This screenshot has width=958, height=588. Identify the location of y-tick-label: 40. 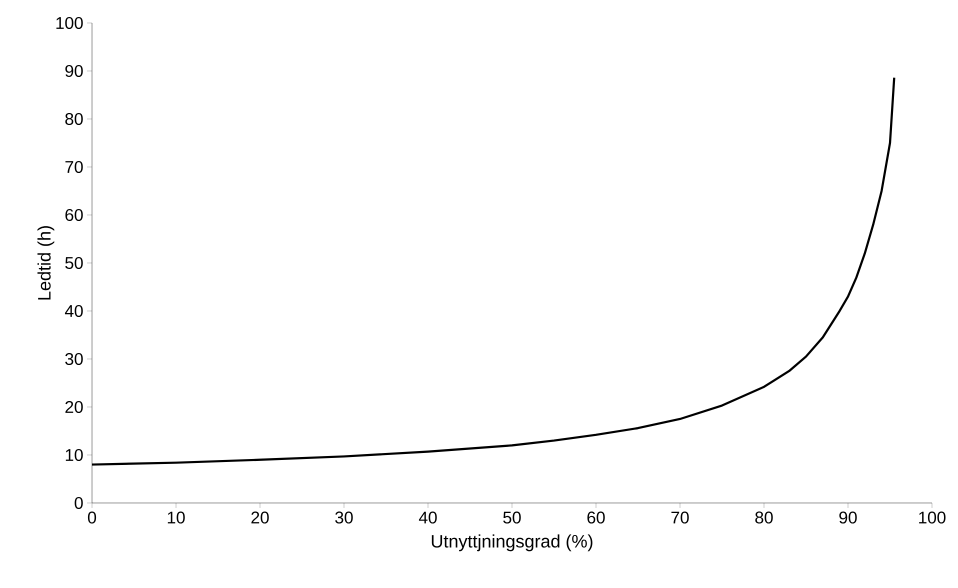
(73, 311).